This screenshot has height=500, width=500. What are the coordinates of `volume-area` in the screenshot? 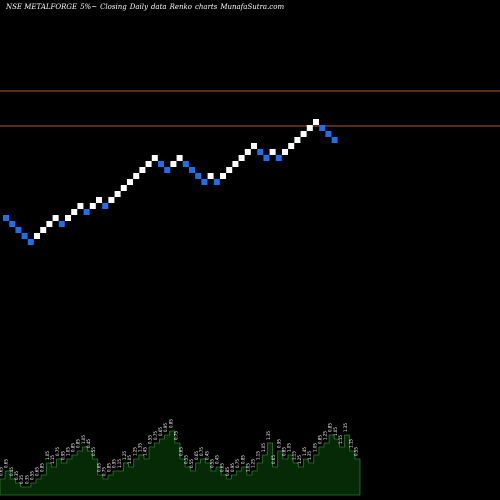 It's located at (180, 463).